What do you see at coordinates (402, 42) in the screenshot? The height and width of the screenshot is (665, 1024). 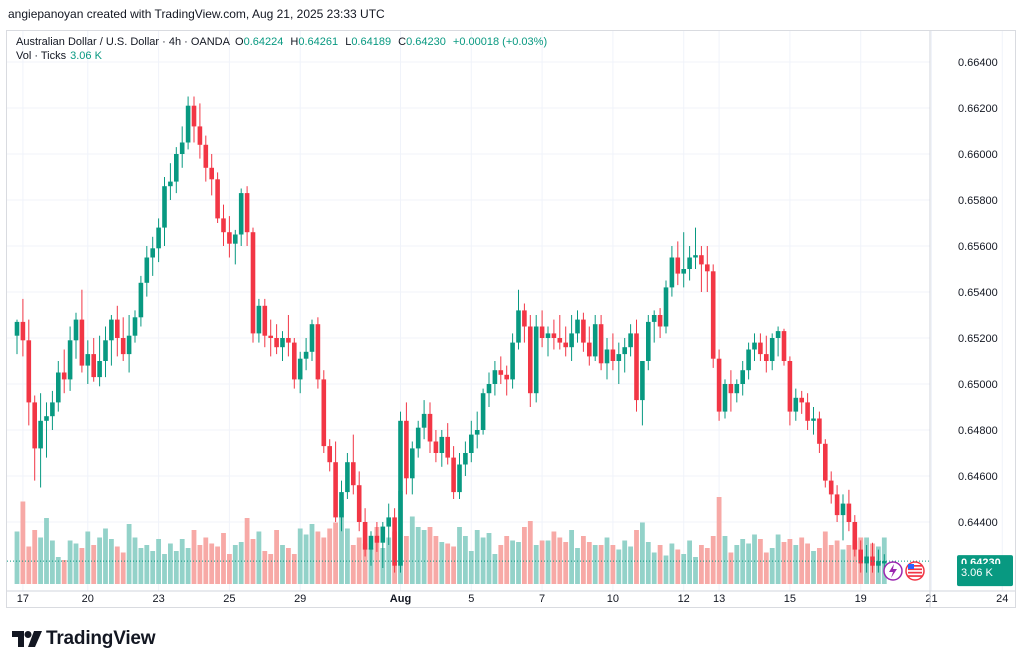 I see `close-label: C` at bounding box center [402, 42].